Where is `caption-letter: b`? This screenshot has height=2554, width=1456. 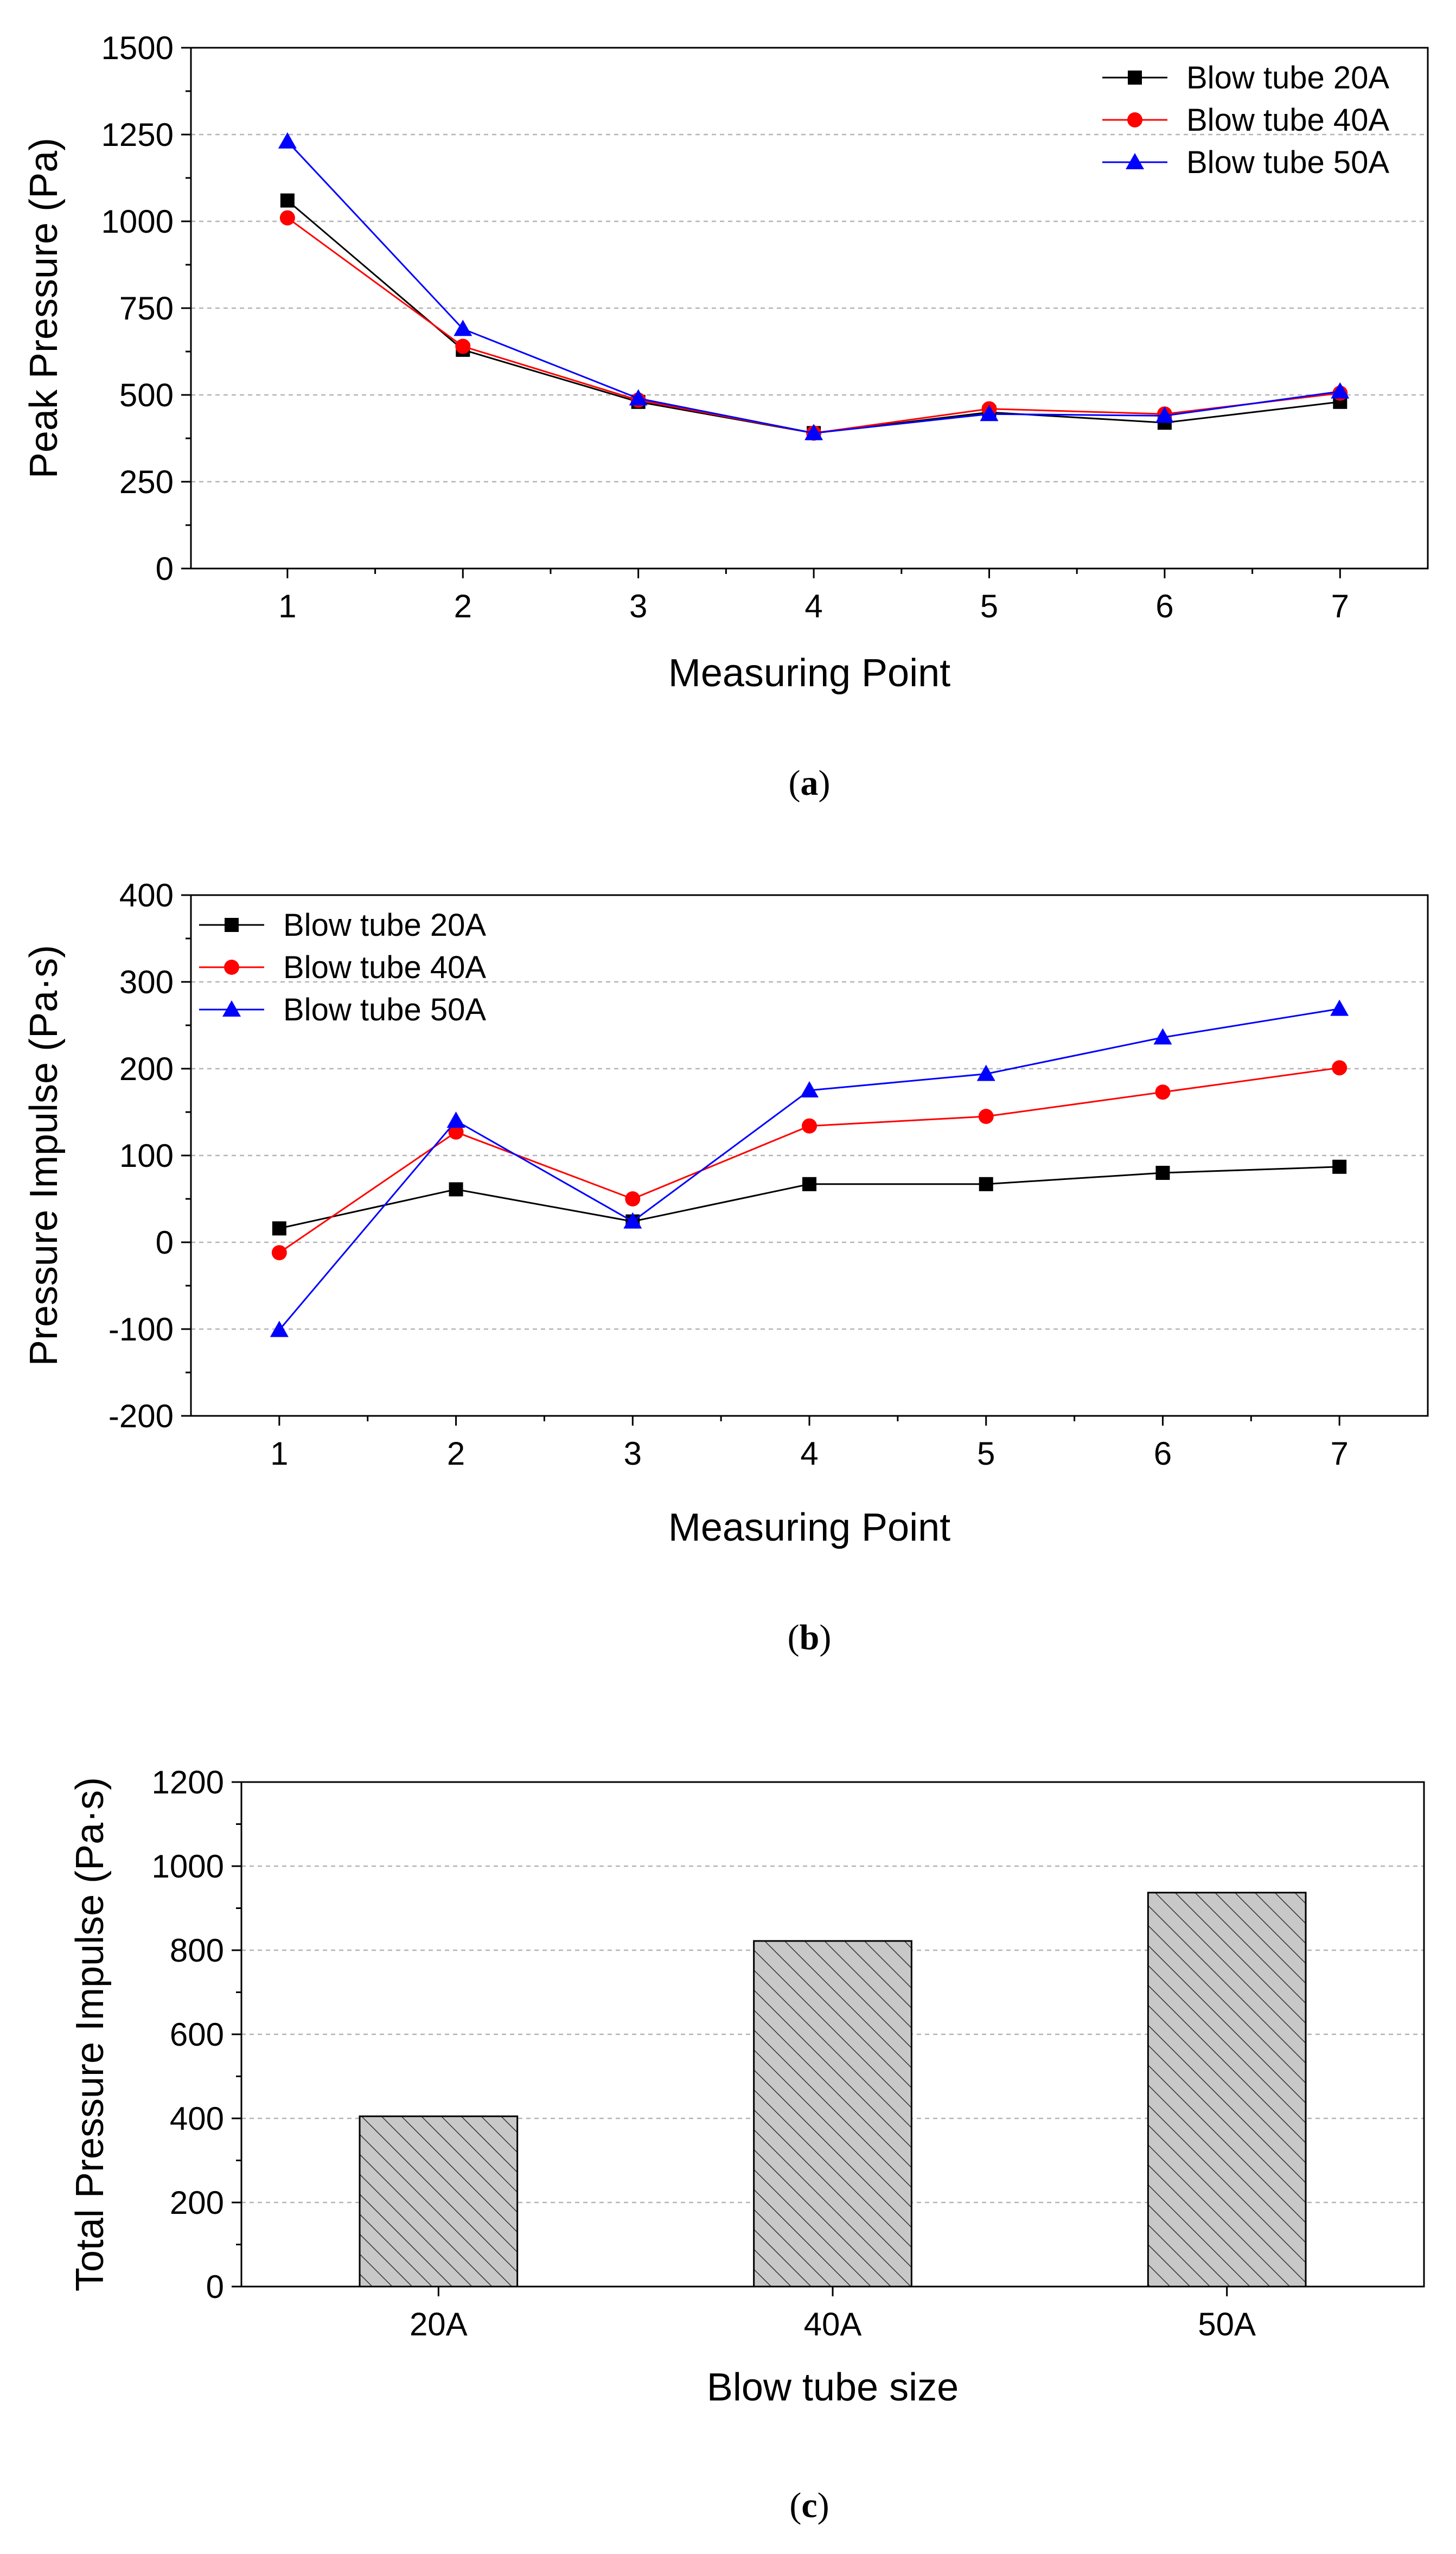 caption-letter: b is located at coordinates (810, 1637).